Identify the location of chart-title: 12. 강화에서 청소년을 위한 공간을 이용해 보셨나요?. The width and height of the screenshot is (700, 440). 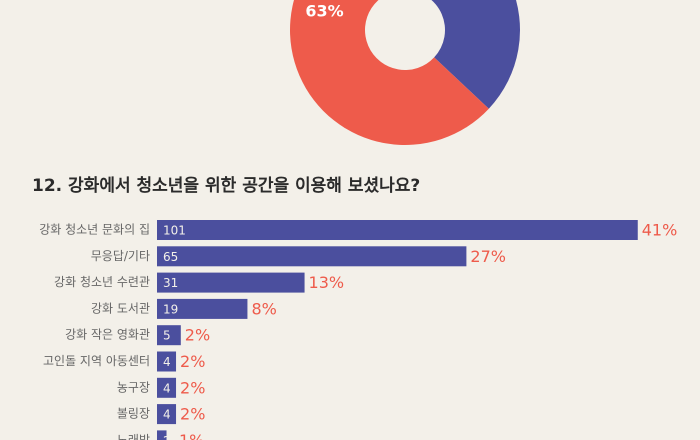
(226, 185).